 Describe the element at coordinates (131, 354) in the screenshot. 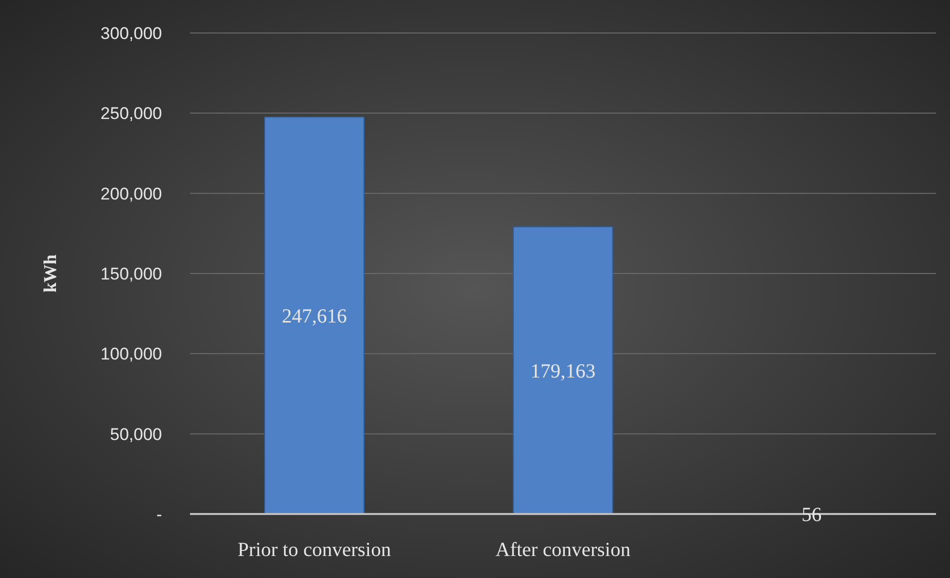

I see `y-tick-label: 100,000` at that location.